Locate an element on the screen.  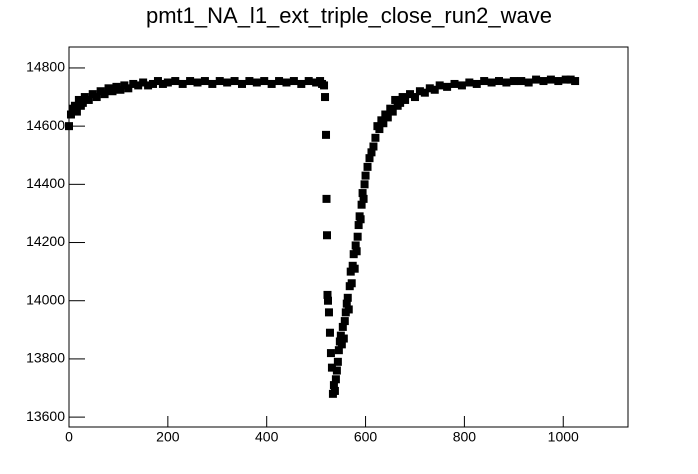
y-tick-label: 14800 is located at coordinates (45, 67).